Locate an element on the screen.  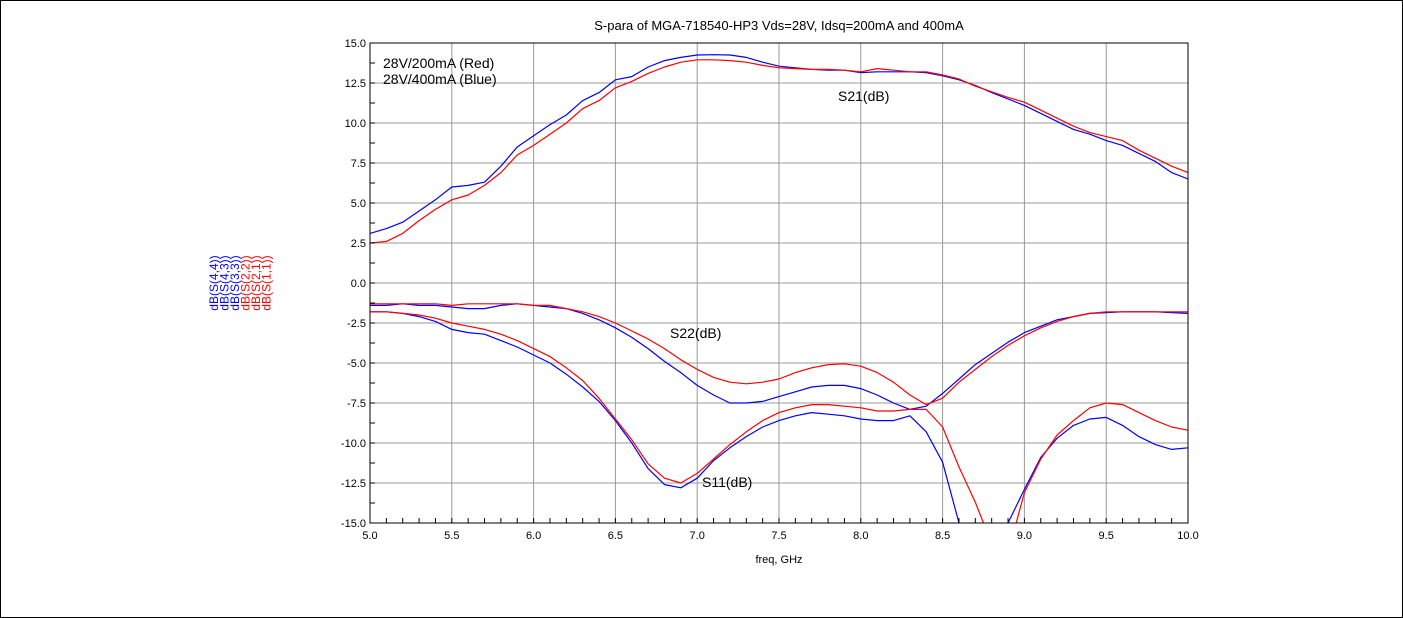
y-tick-label: 0.0 is located at coordinates (358, 284).